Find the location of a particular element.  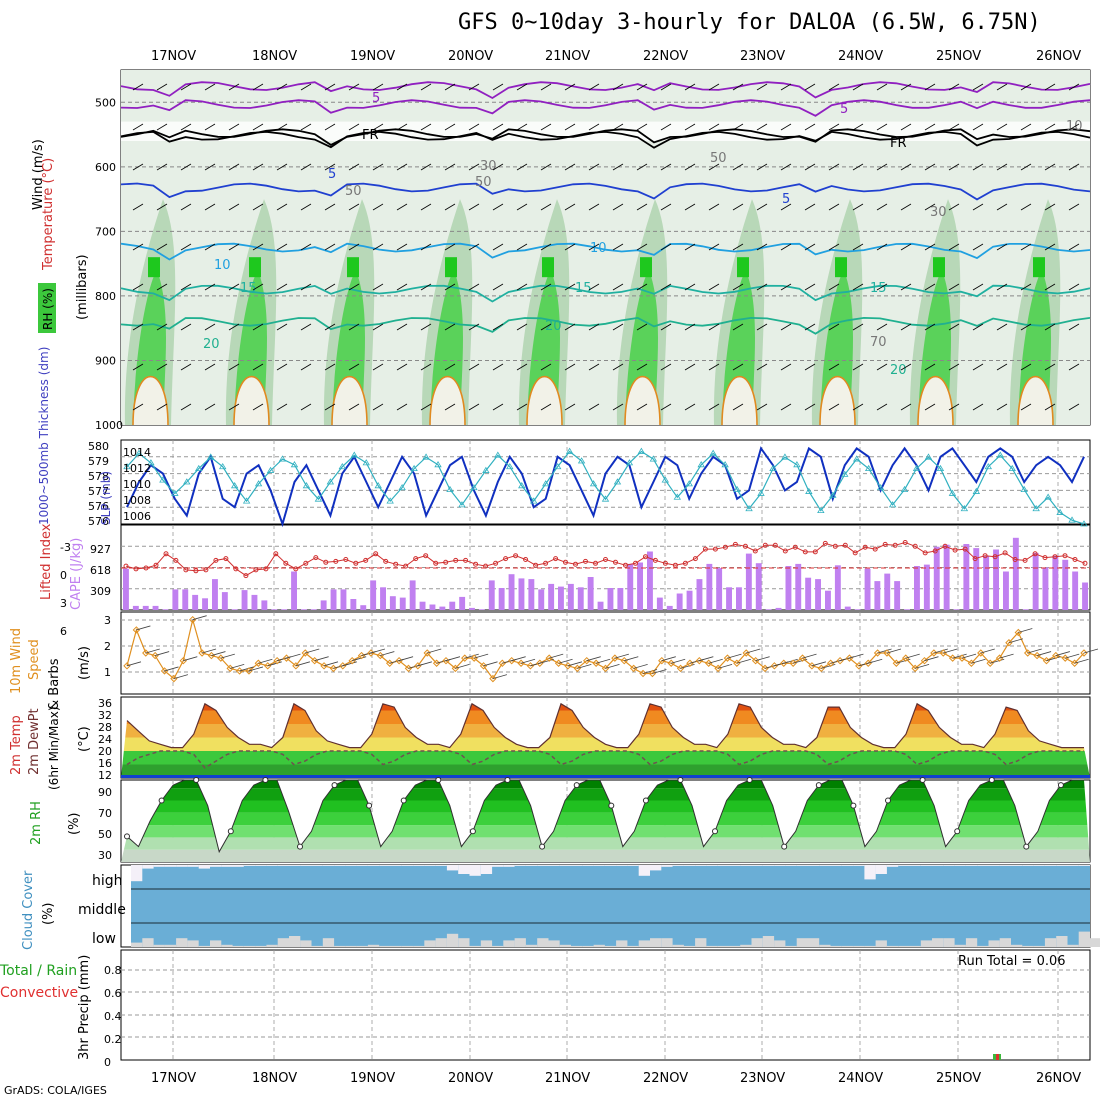

surface-heat-contour is located at coordinates (935, 401).